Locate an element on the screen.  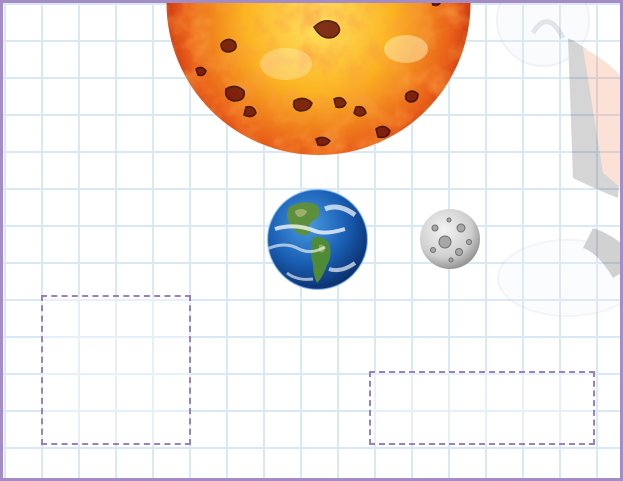
earth is located at coordinates (317, 239).